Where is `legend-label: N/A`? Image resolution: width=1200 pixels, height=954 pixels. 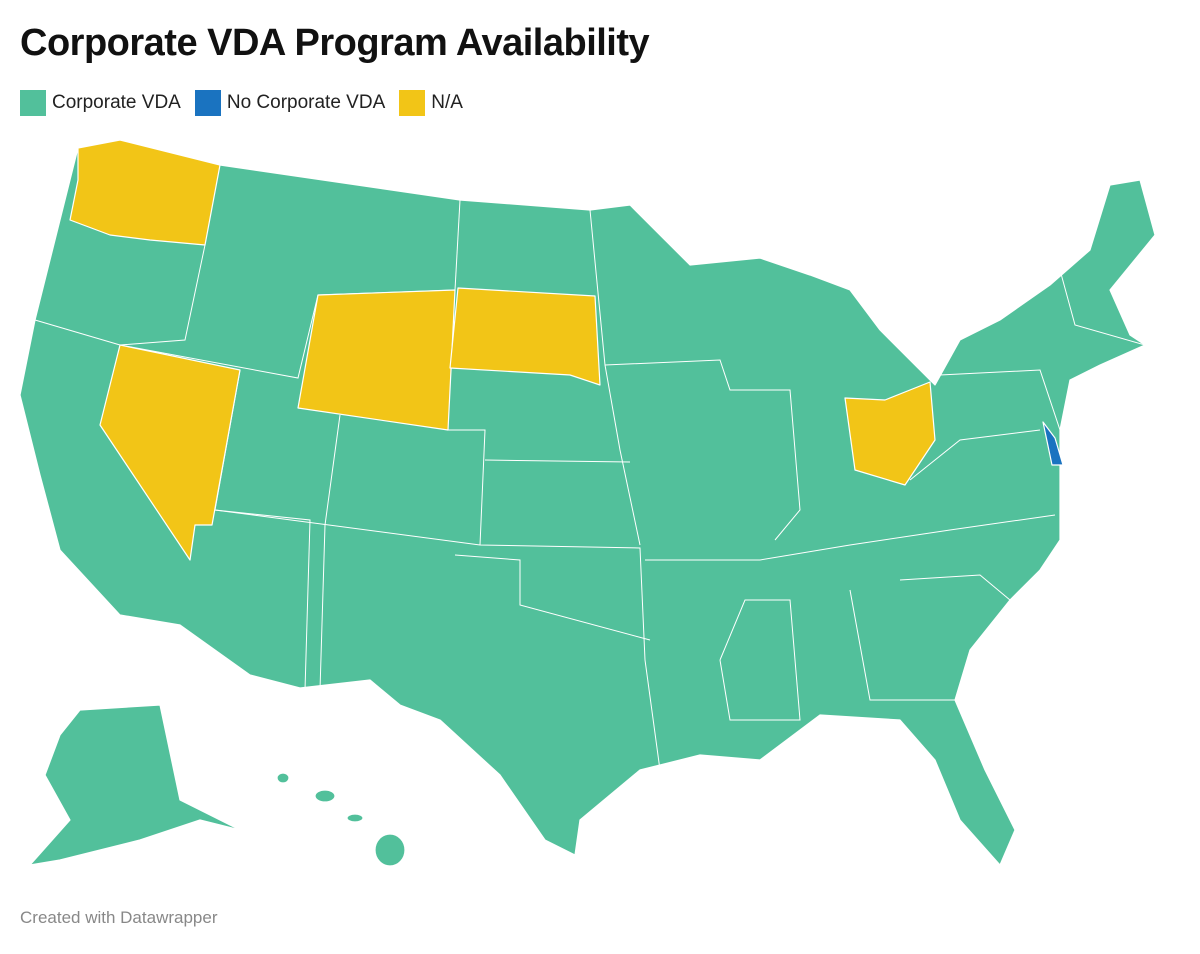 legend-label: N/A is located at coordinates (447, 102).